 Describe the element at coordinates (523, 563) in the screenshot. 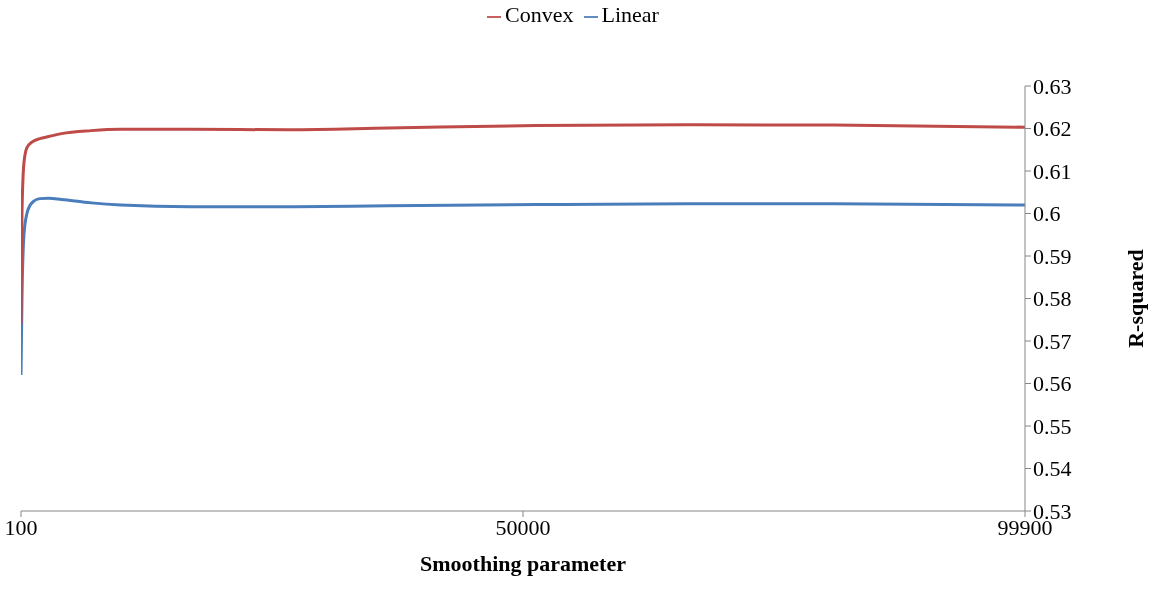

I see `x-axis-title: Smoothing parameter` at that location.